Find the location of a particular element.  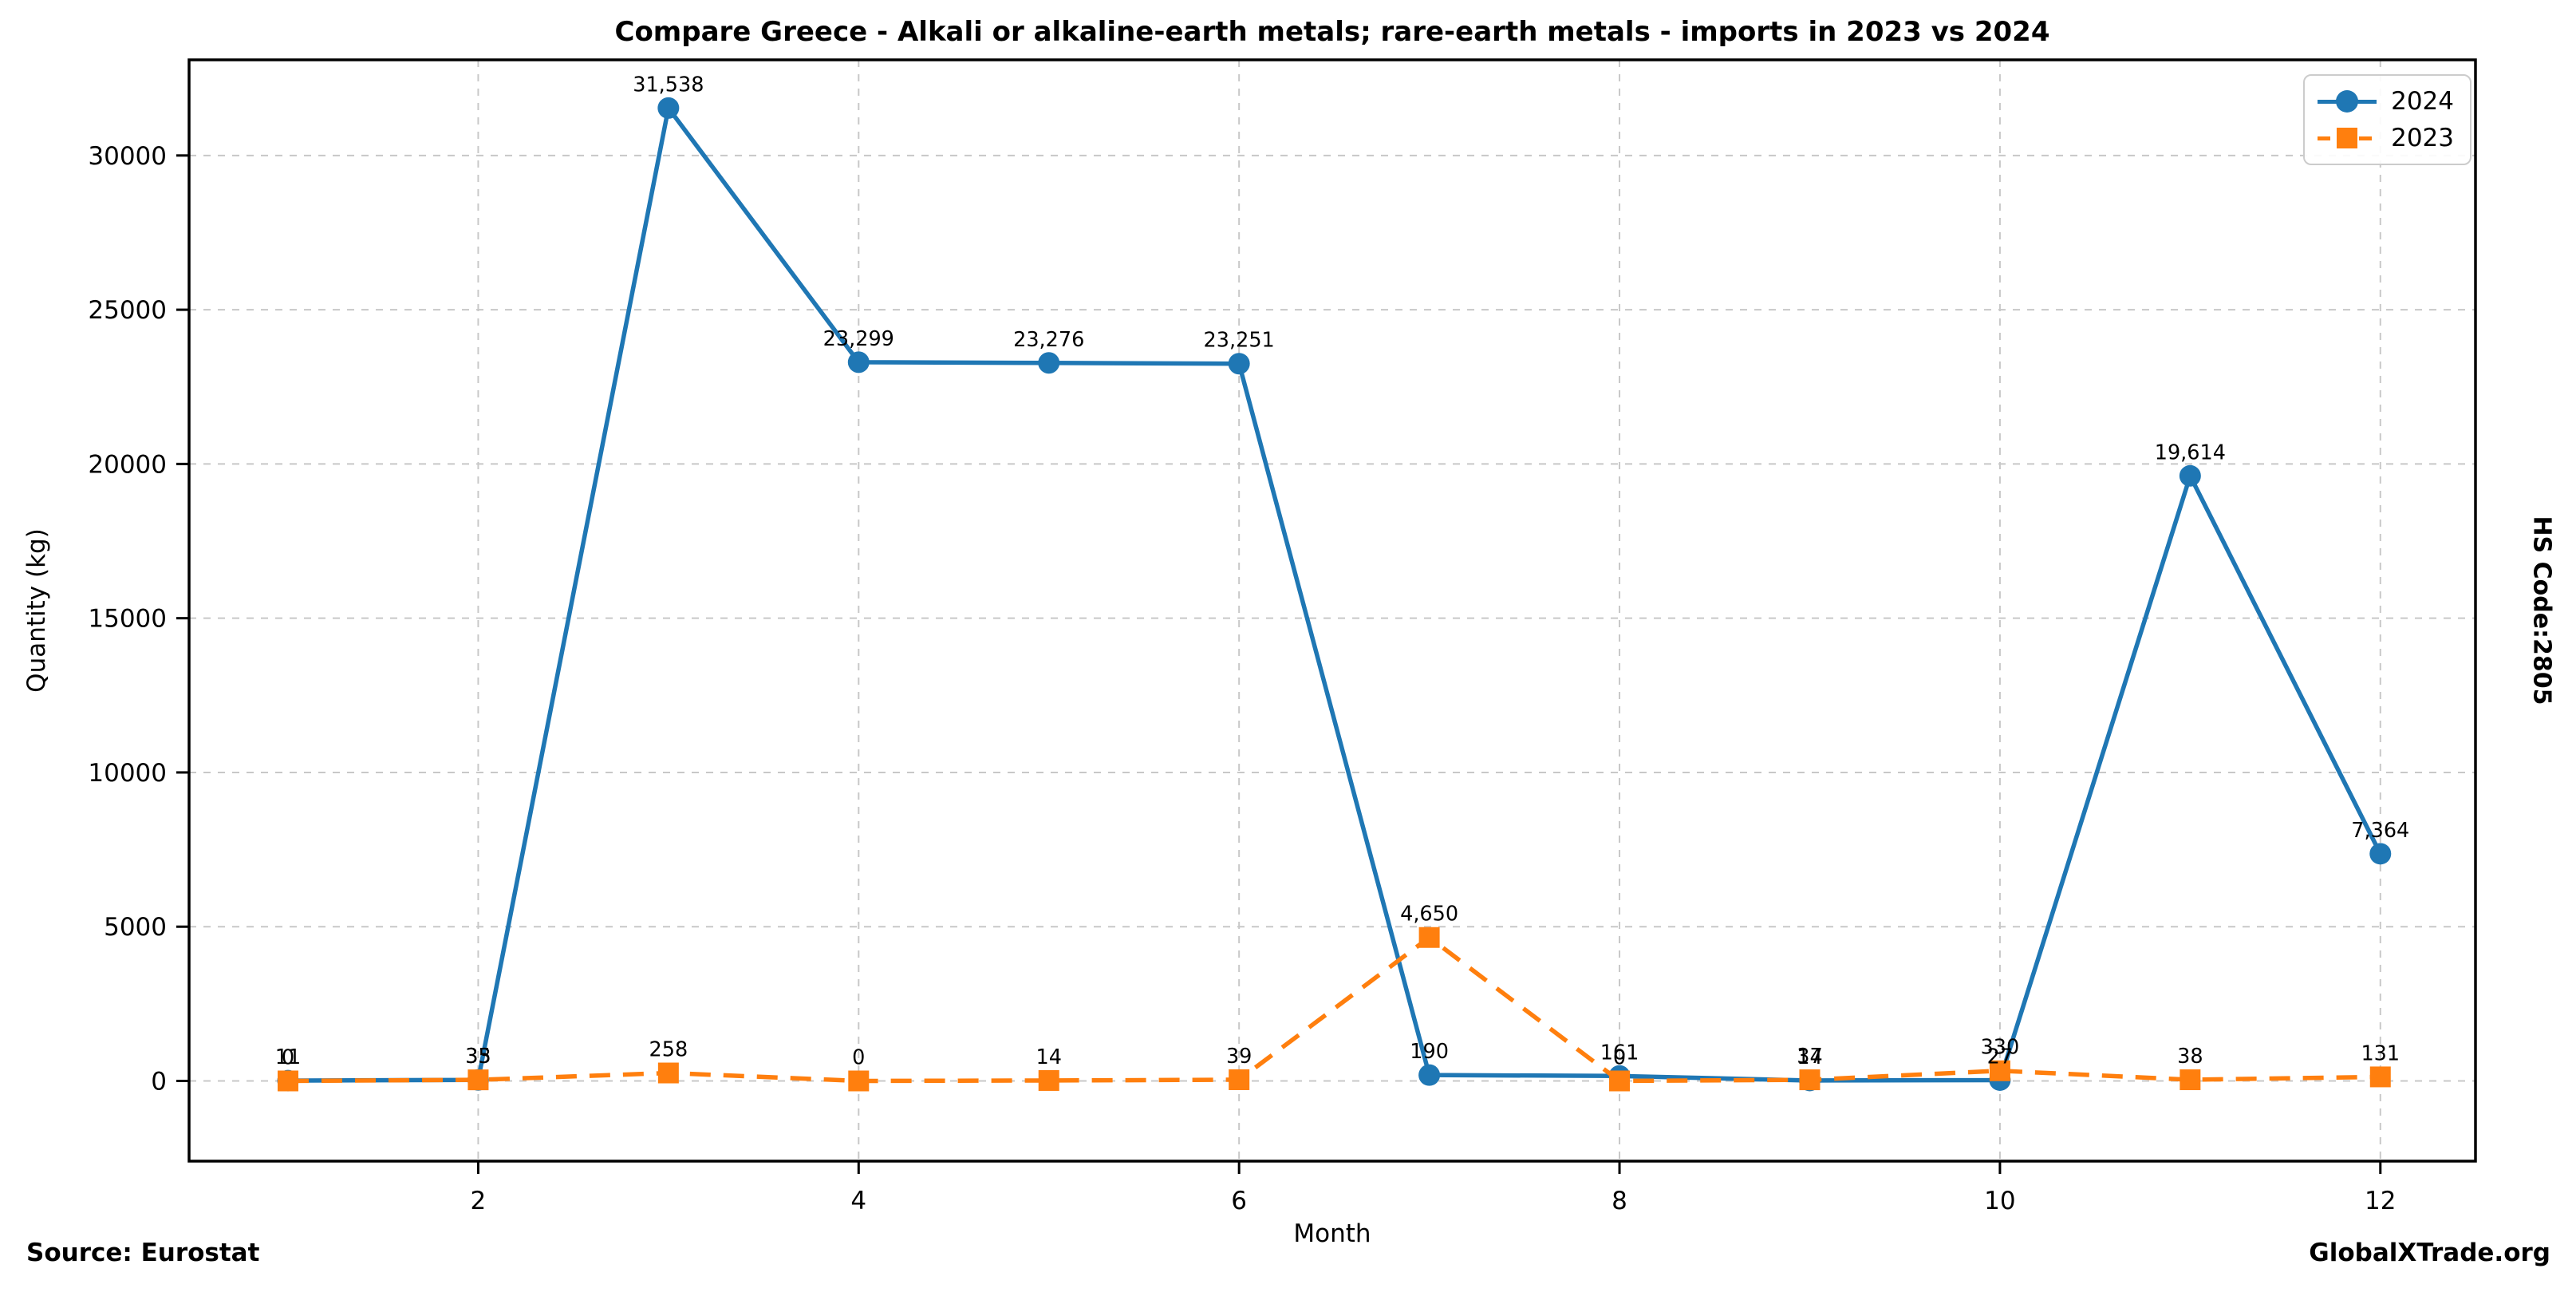

value-label-2024-m2: 33 is located at coordinates (478, 1057).